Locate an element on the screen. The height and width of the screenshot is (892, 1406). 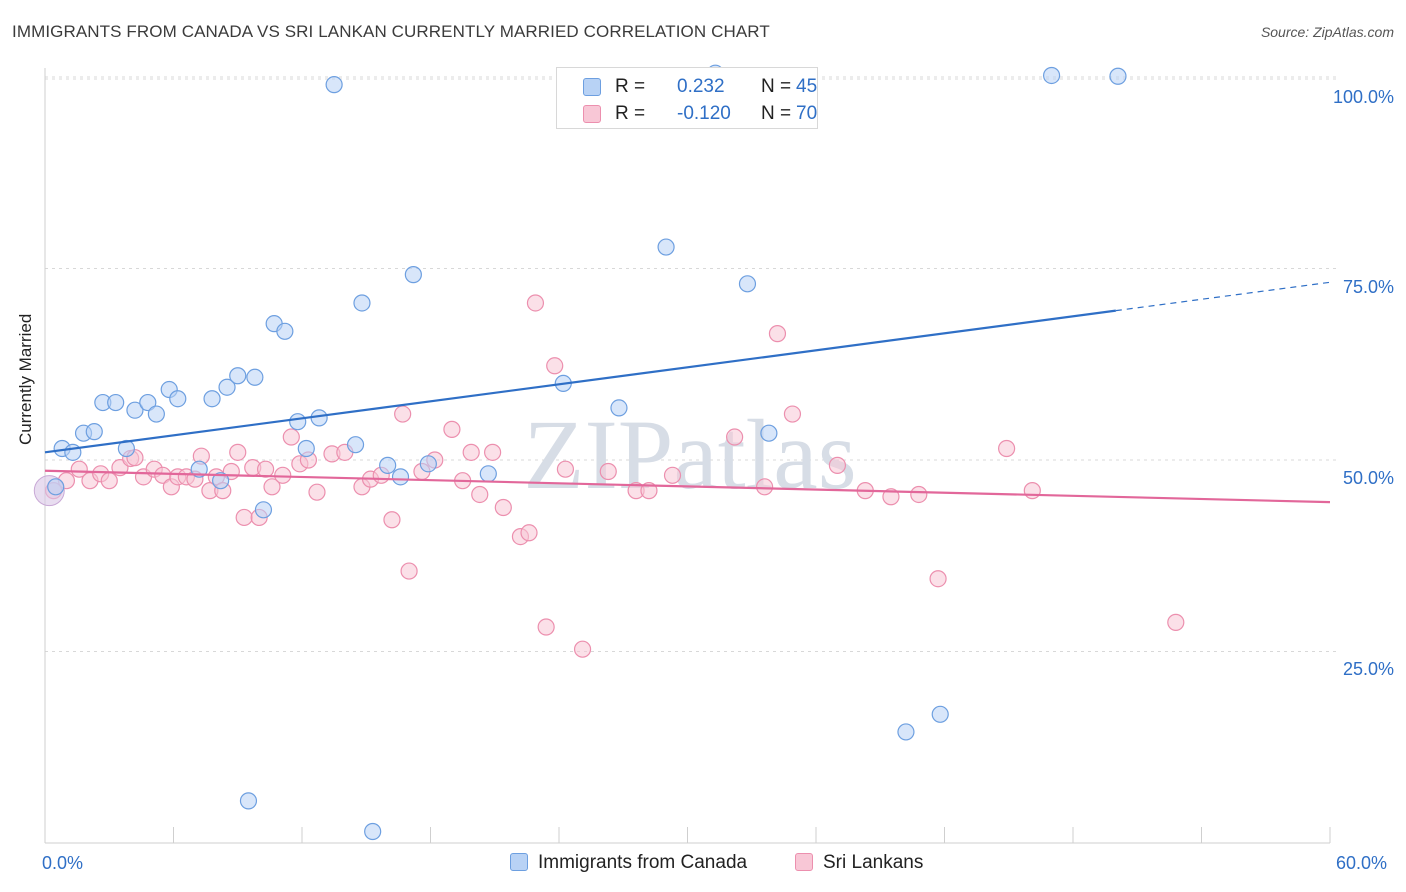
trend-line-sri-lankans is located at coordinates (687, 486).